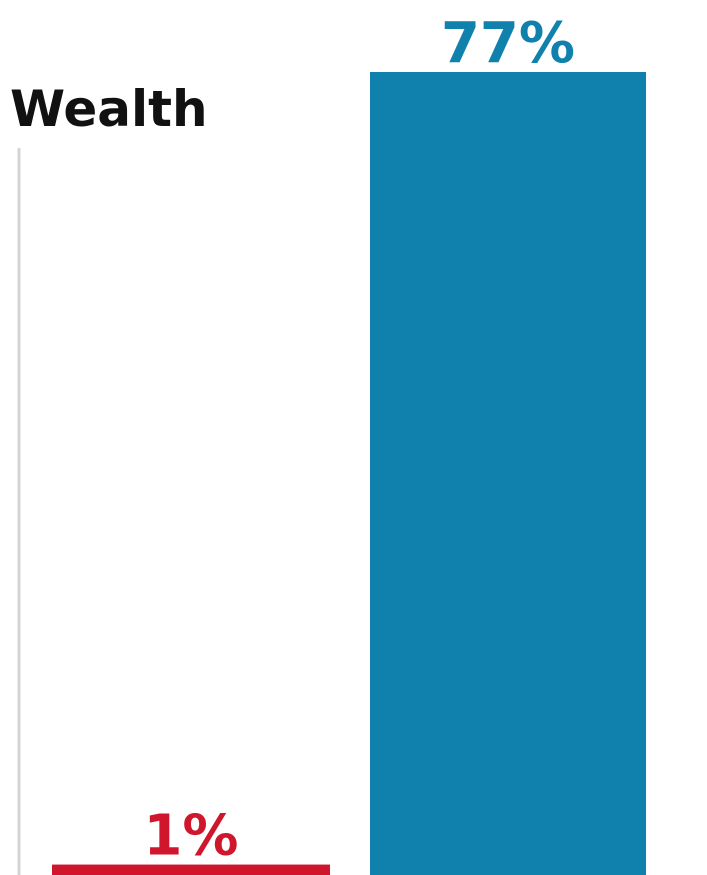 The image size is (707, 875). What do you see at coordinates (190, 836) in the screenshot?
I see `value-label-1: 1%` at bounding box center [190, 836].